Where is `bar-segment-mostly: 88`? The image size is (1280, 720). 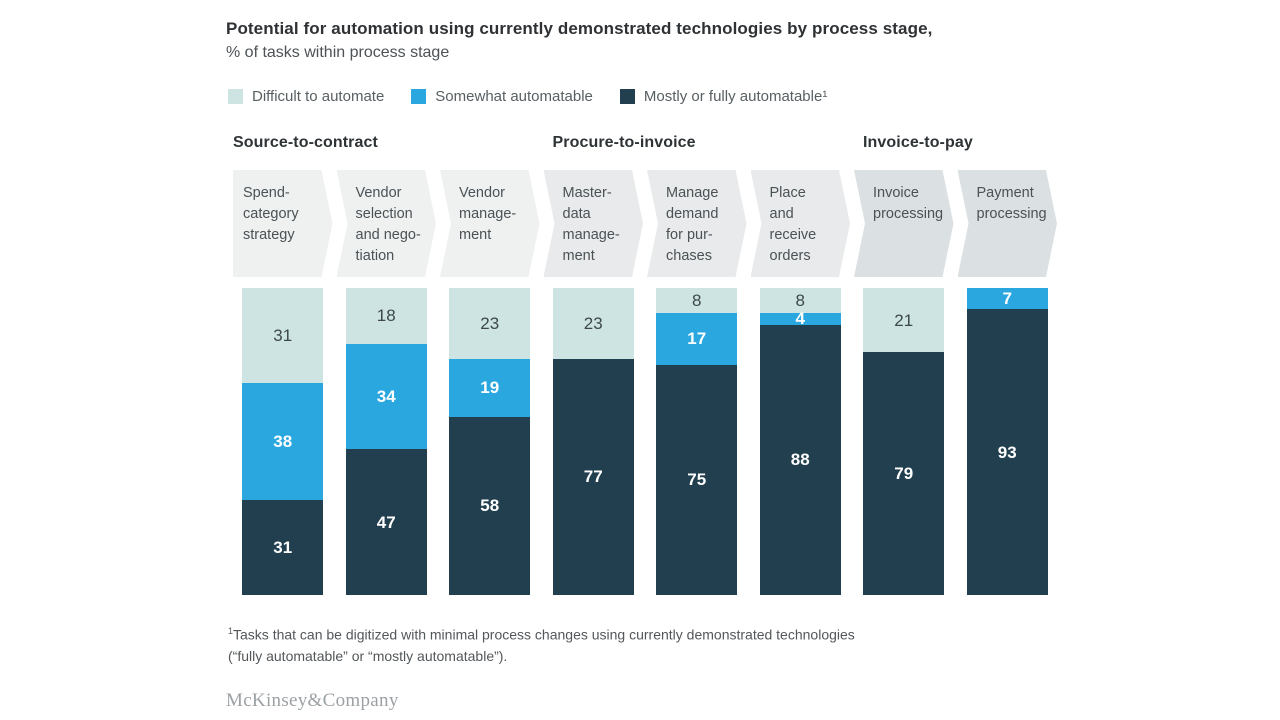 bar-segment-mostly: 88 is located at coordinates (800, 459).